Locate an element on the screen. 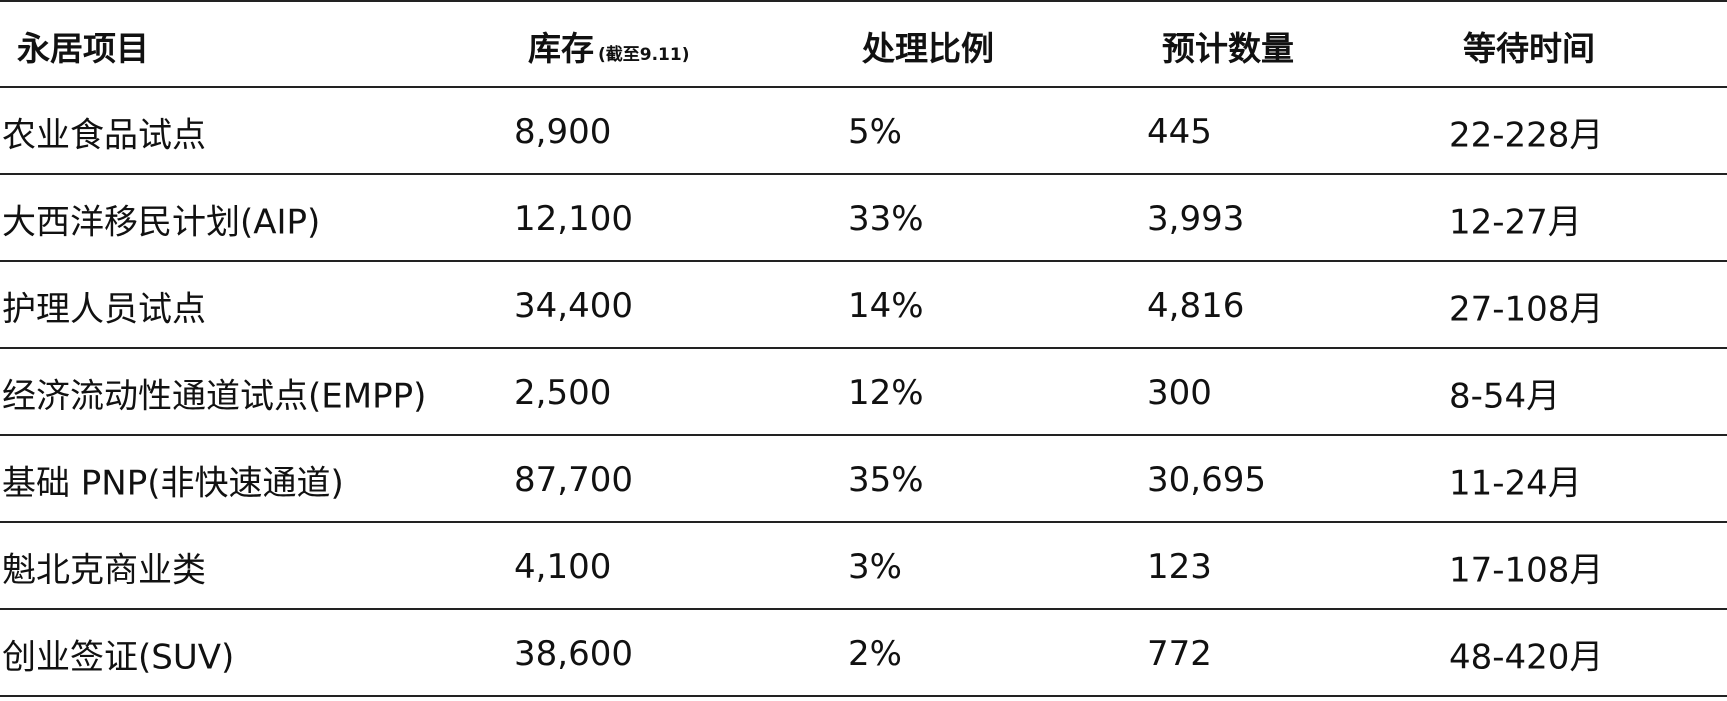  table-cell: 30,695 is located at coordinates (1206, 479).